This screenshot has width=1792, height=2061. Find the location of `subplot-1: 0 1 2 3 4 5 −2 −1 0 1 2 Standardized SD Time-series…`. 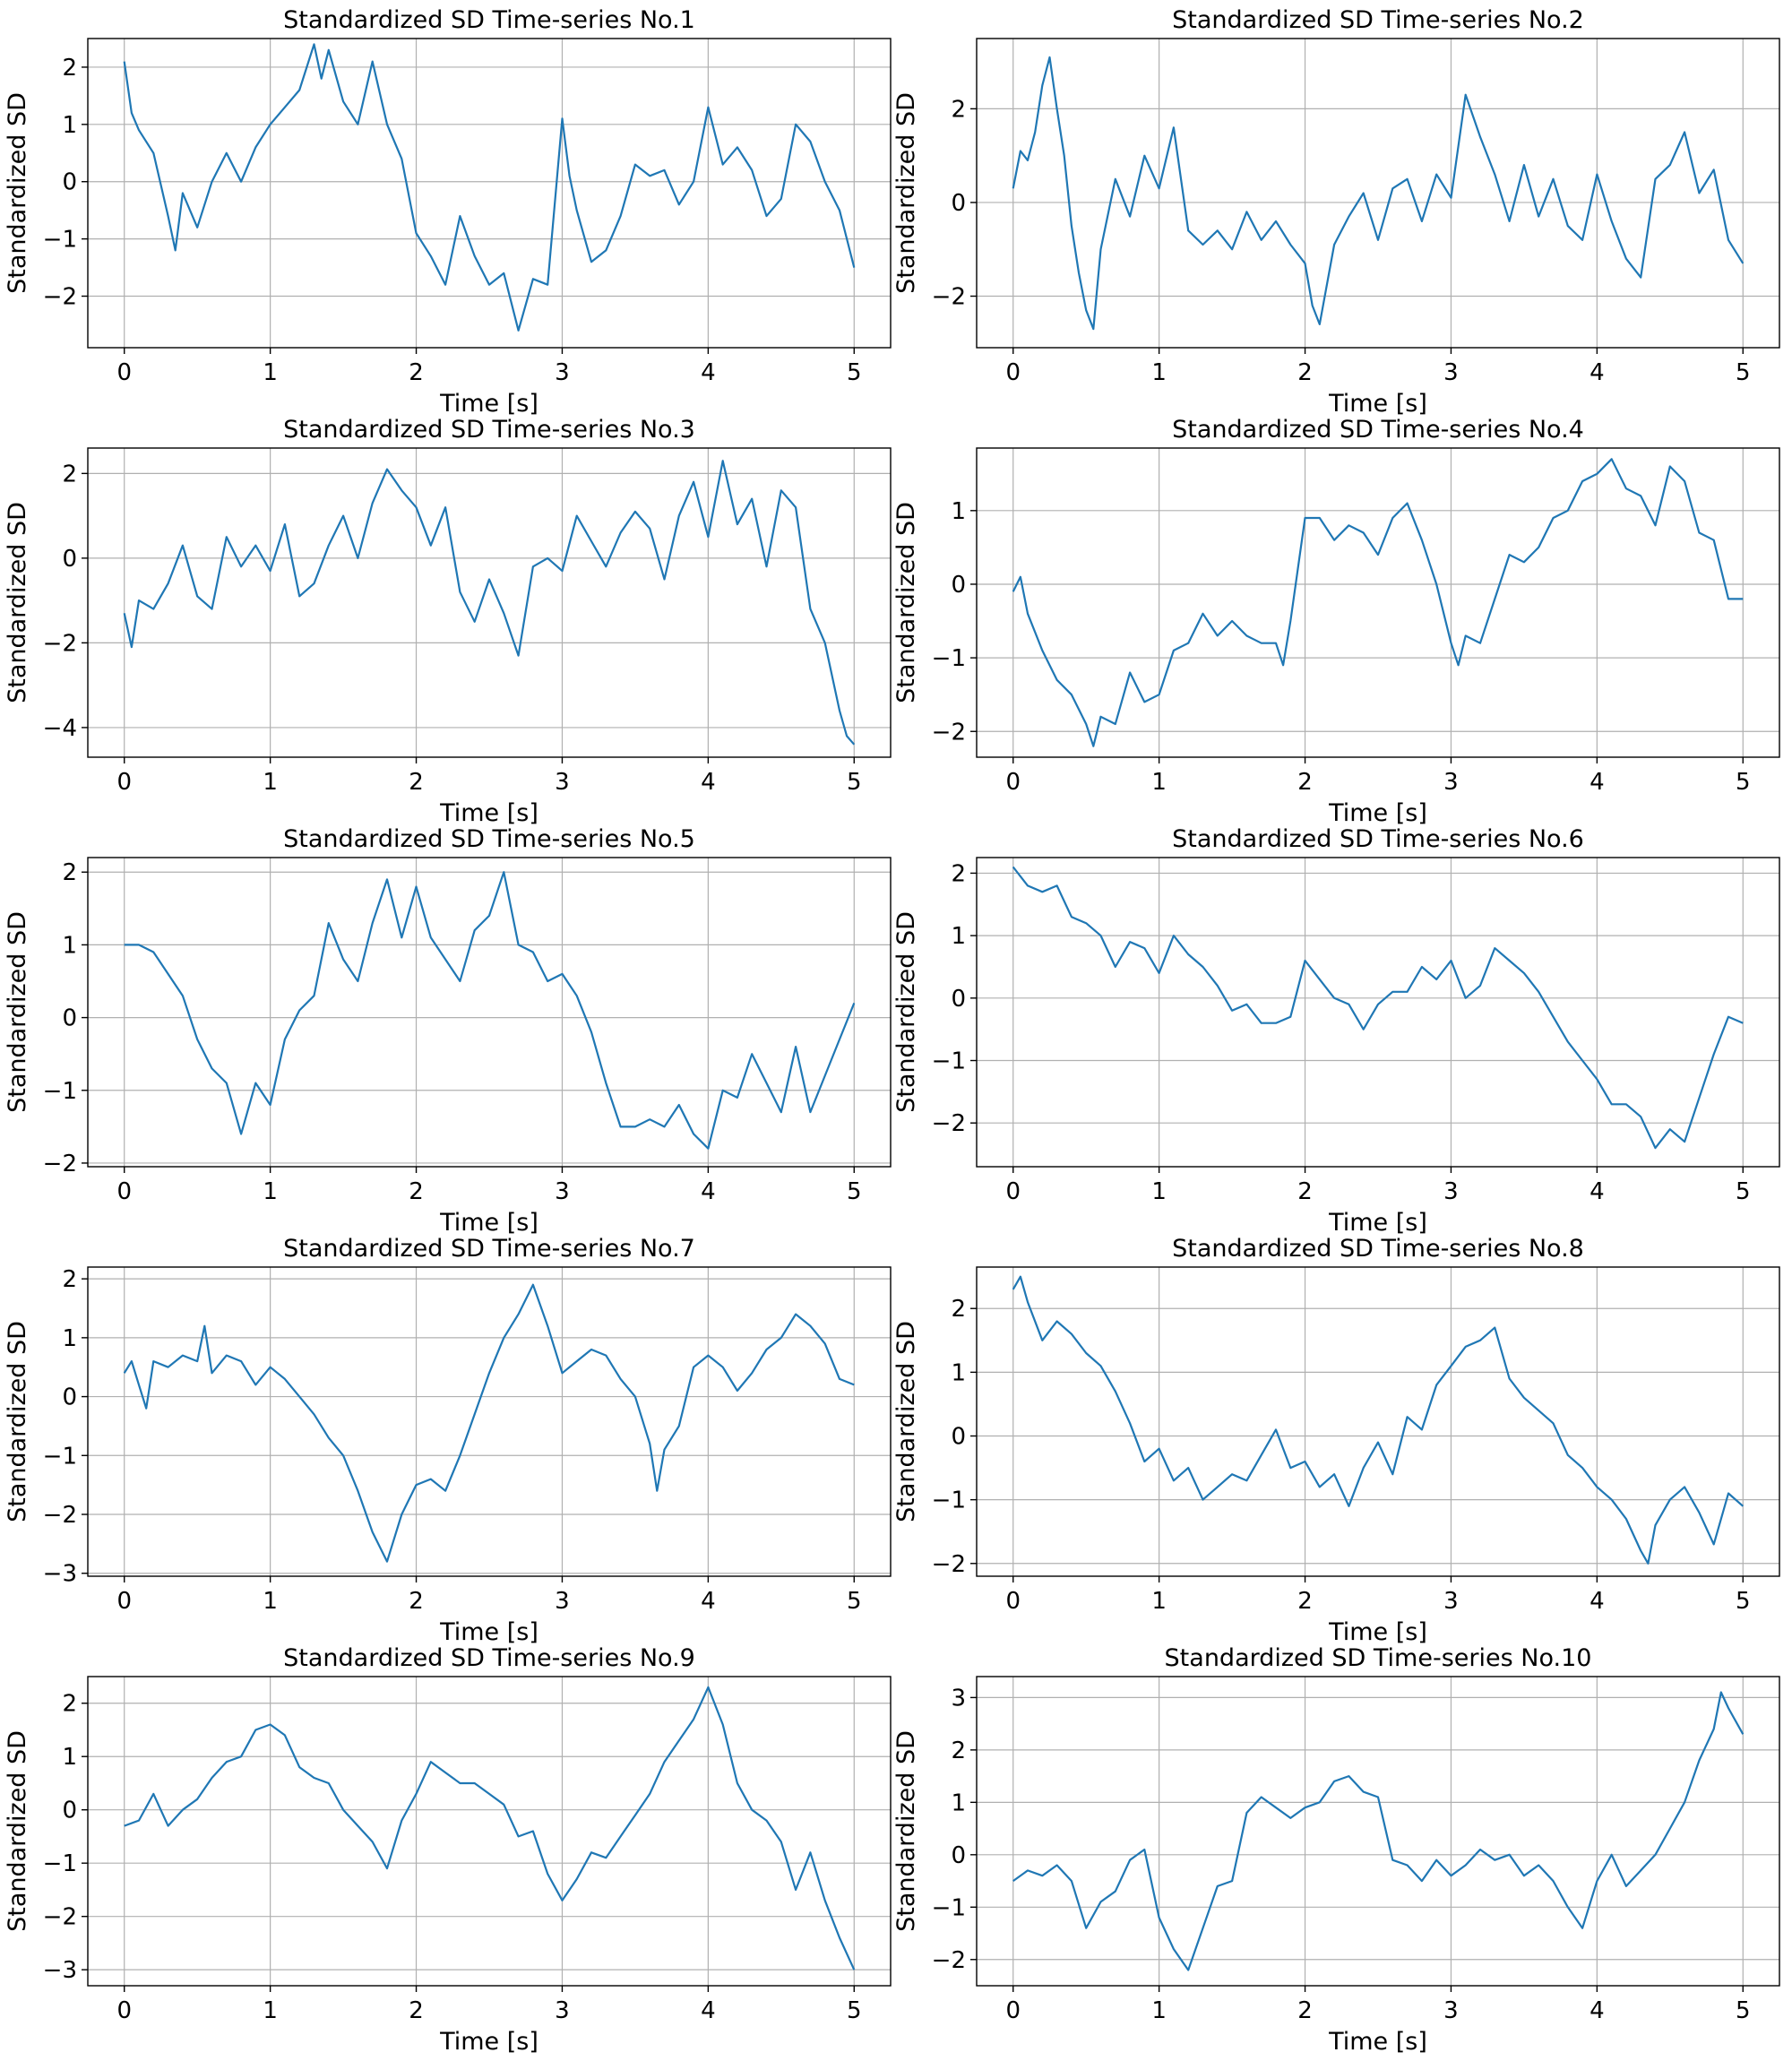

subplot-1: 0 1 2 3 4 5 −2 −1 0 1 2 Standardized SD Time-series… is located at coordinates (448, 212).